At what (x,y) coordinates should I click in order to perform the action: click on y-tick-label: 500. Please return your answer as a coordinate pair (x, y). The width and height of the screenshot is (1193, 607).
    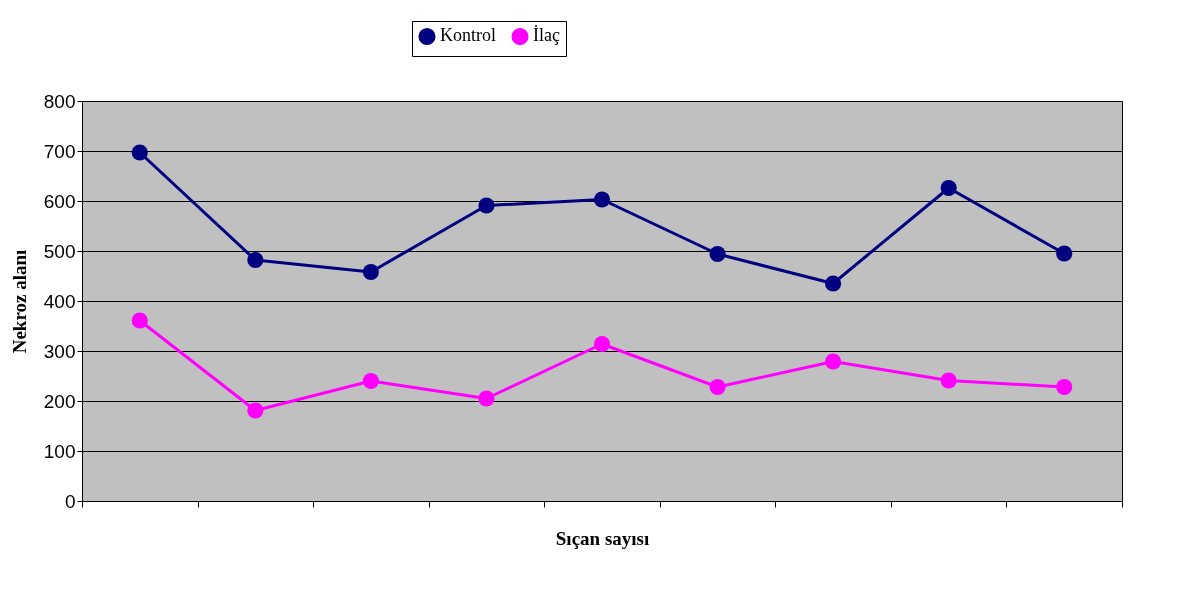
    Looking at the image, I should click on (59, 251).